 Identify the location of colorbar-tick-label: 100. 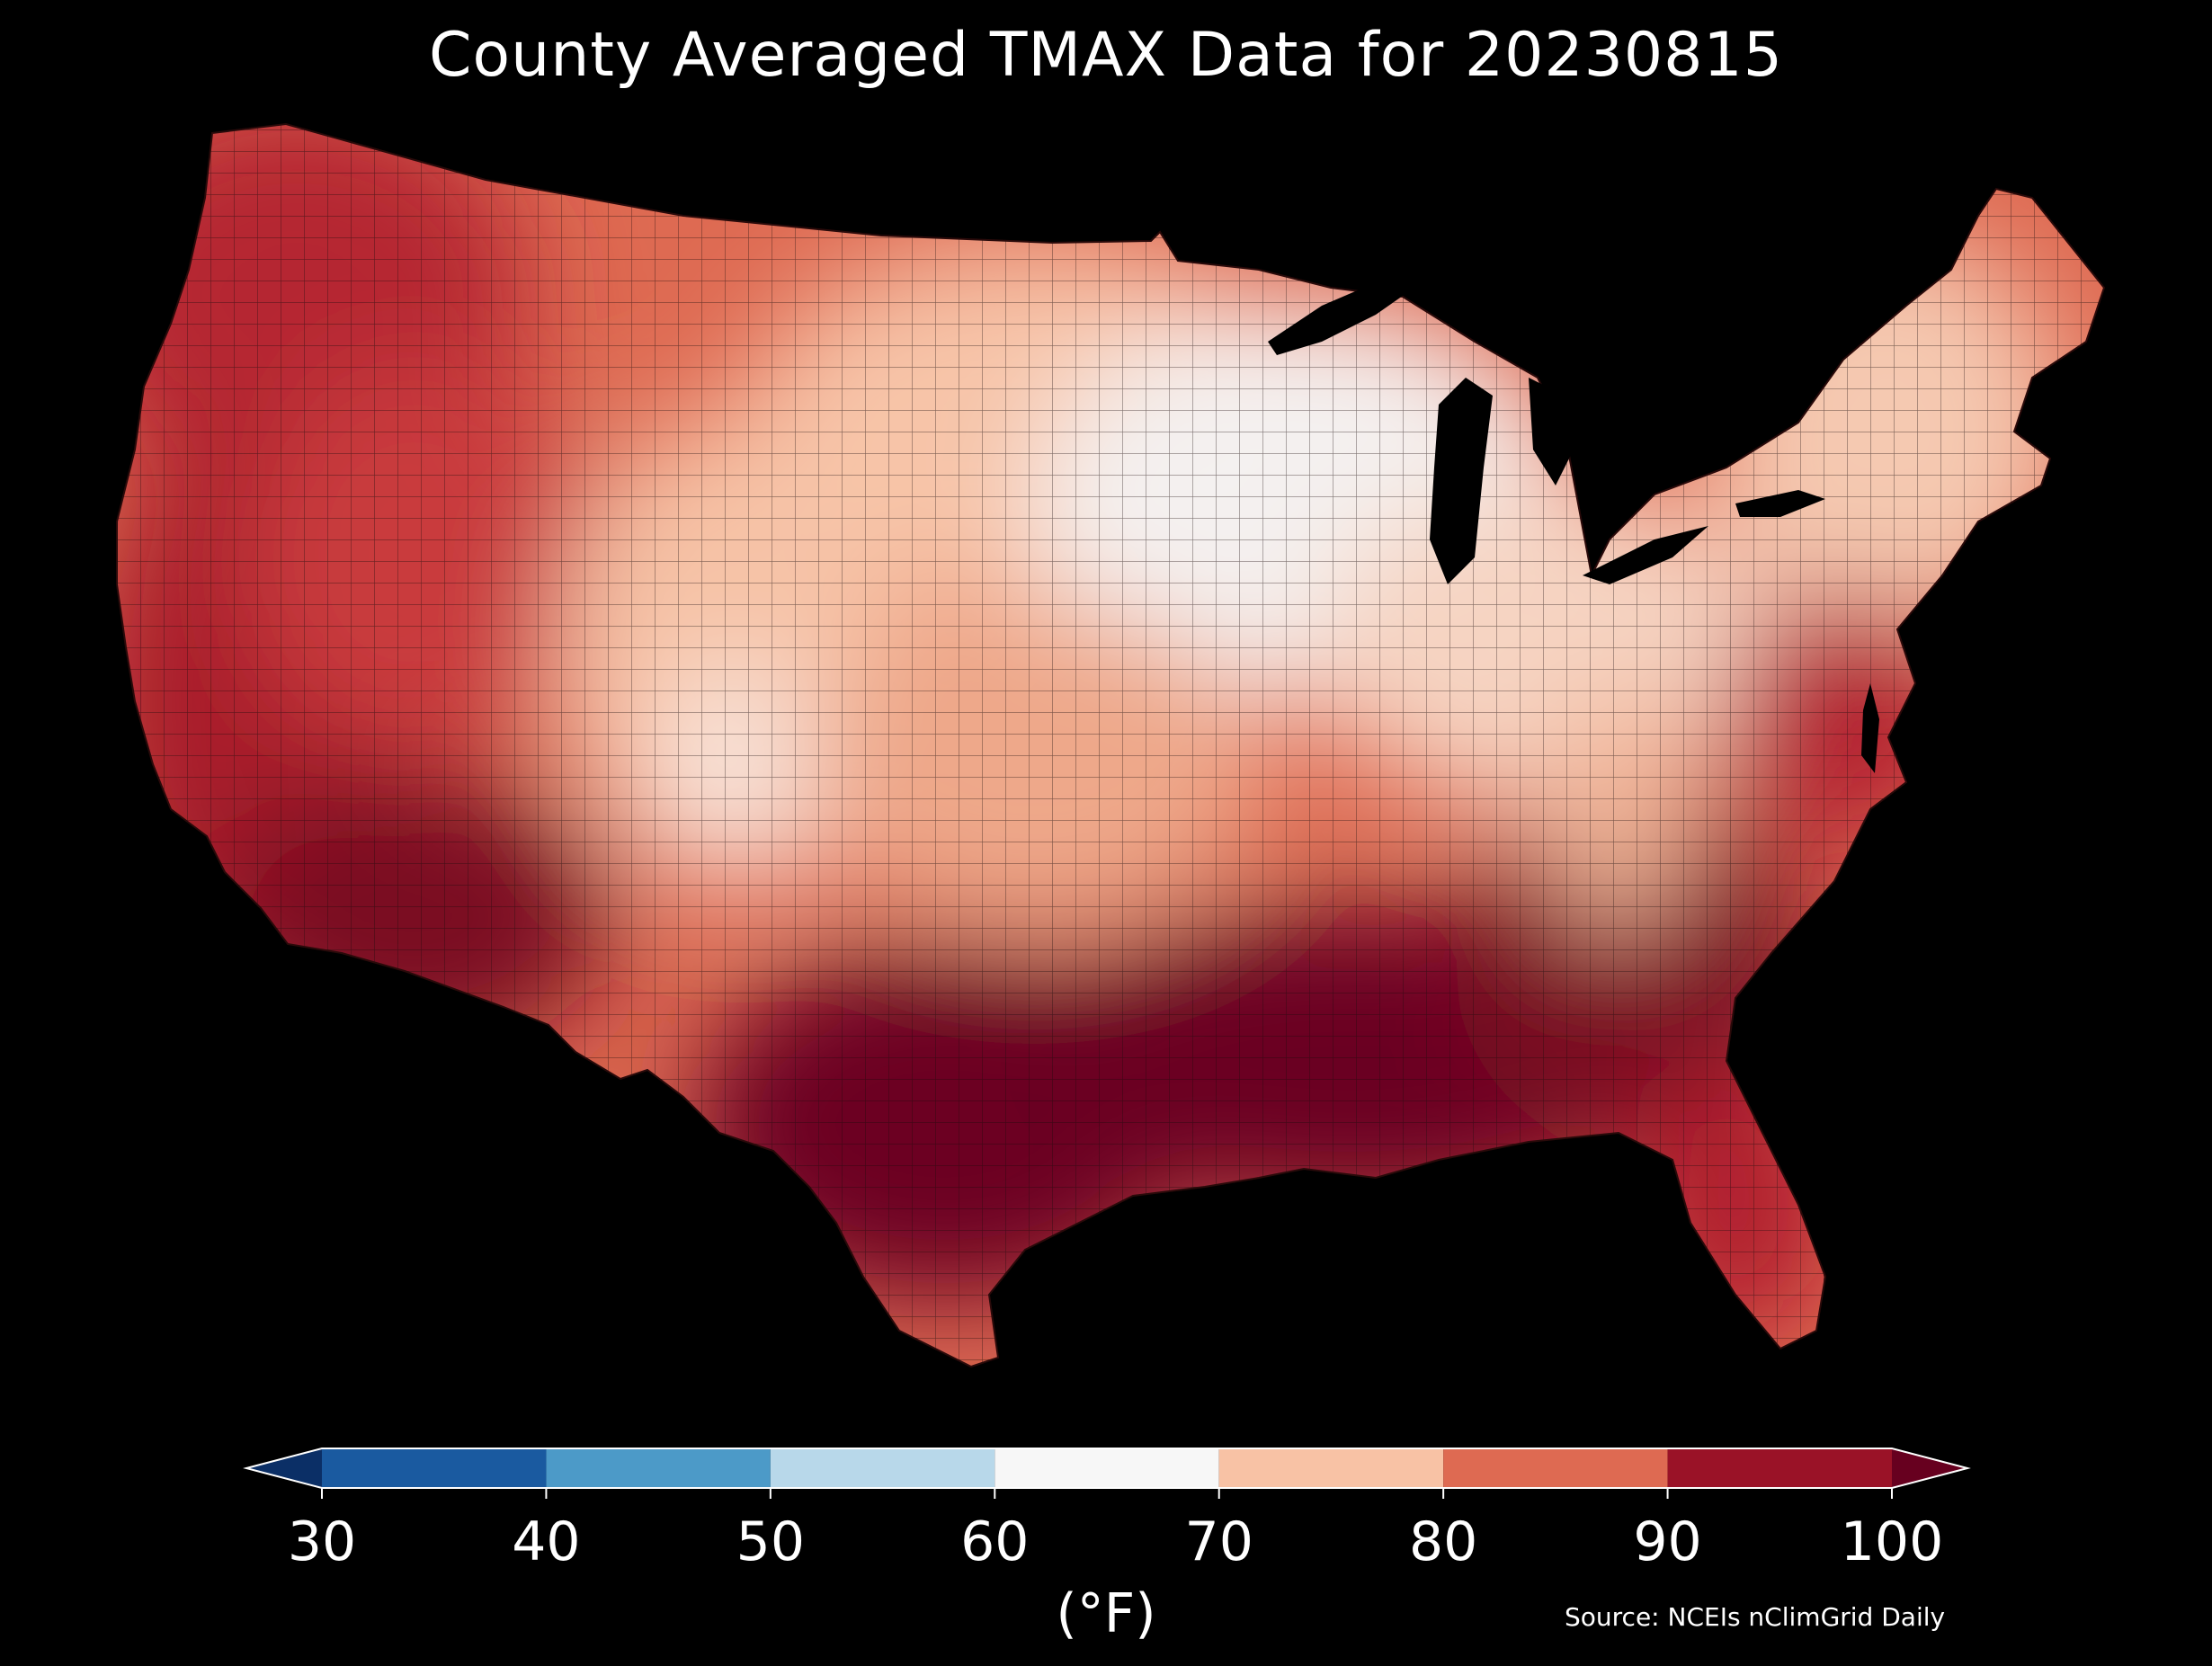
(1892, 1542).